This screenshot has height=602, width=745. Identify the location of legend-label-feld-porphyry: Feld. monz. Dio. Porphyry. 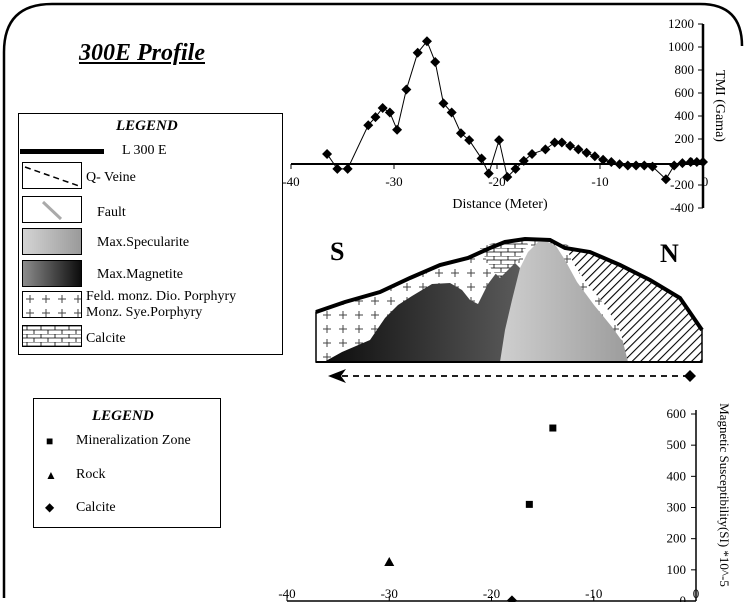
(161, 296).